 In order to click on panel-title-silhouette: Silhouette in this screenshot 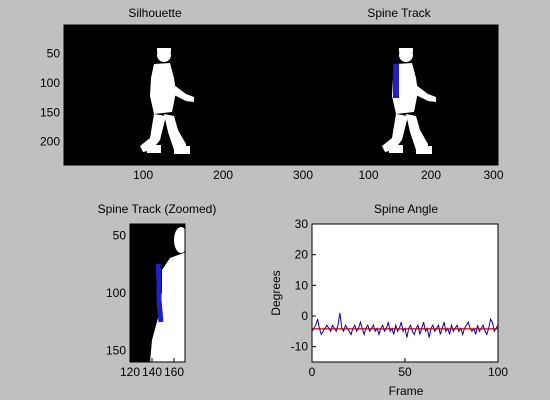, I will do `click(155, 13)`.